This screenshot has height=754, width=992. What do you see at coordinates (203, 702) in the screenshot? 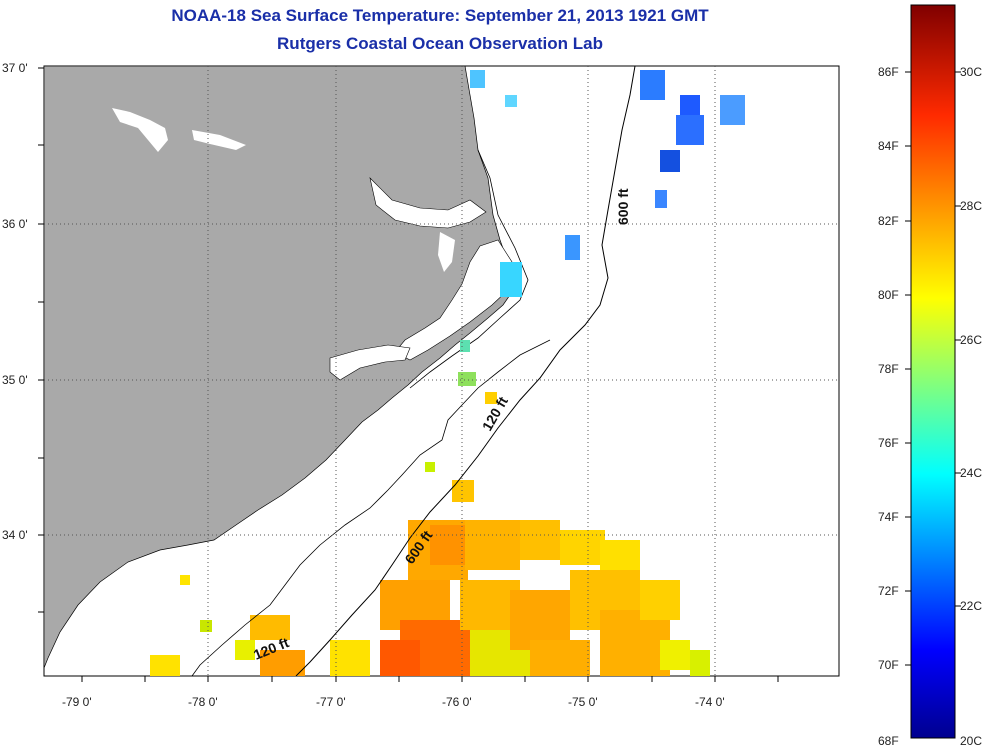
I see `lon-label-78: -78 0'` at bounding box center [203, 702].